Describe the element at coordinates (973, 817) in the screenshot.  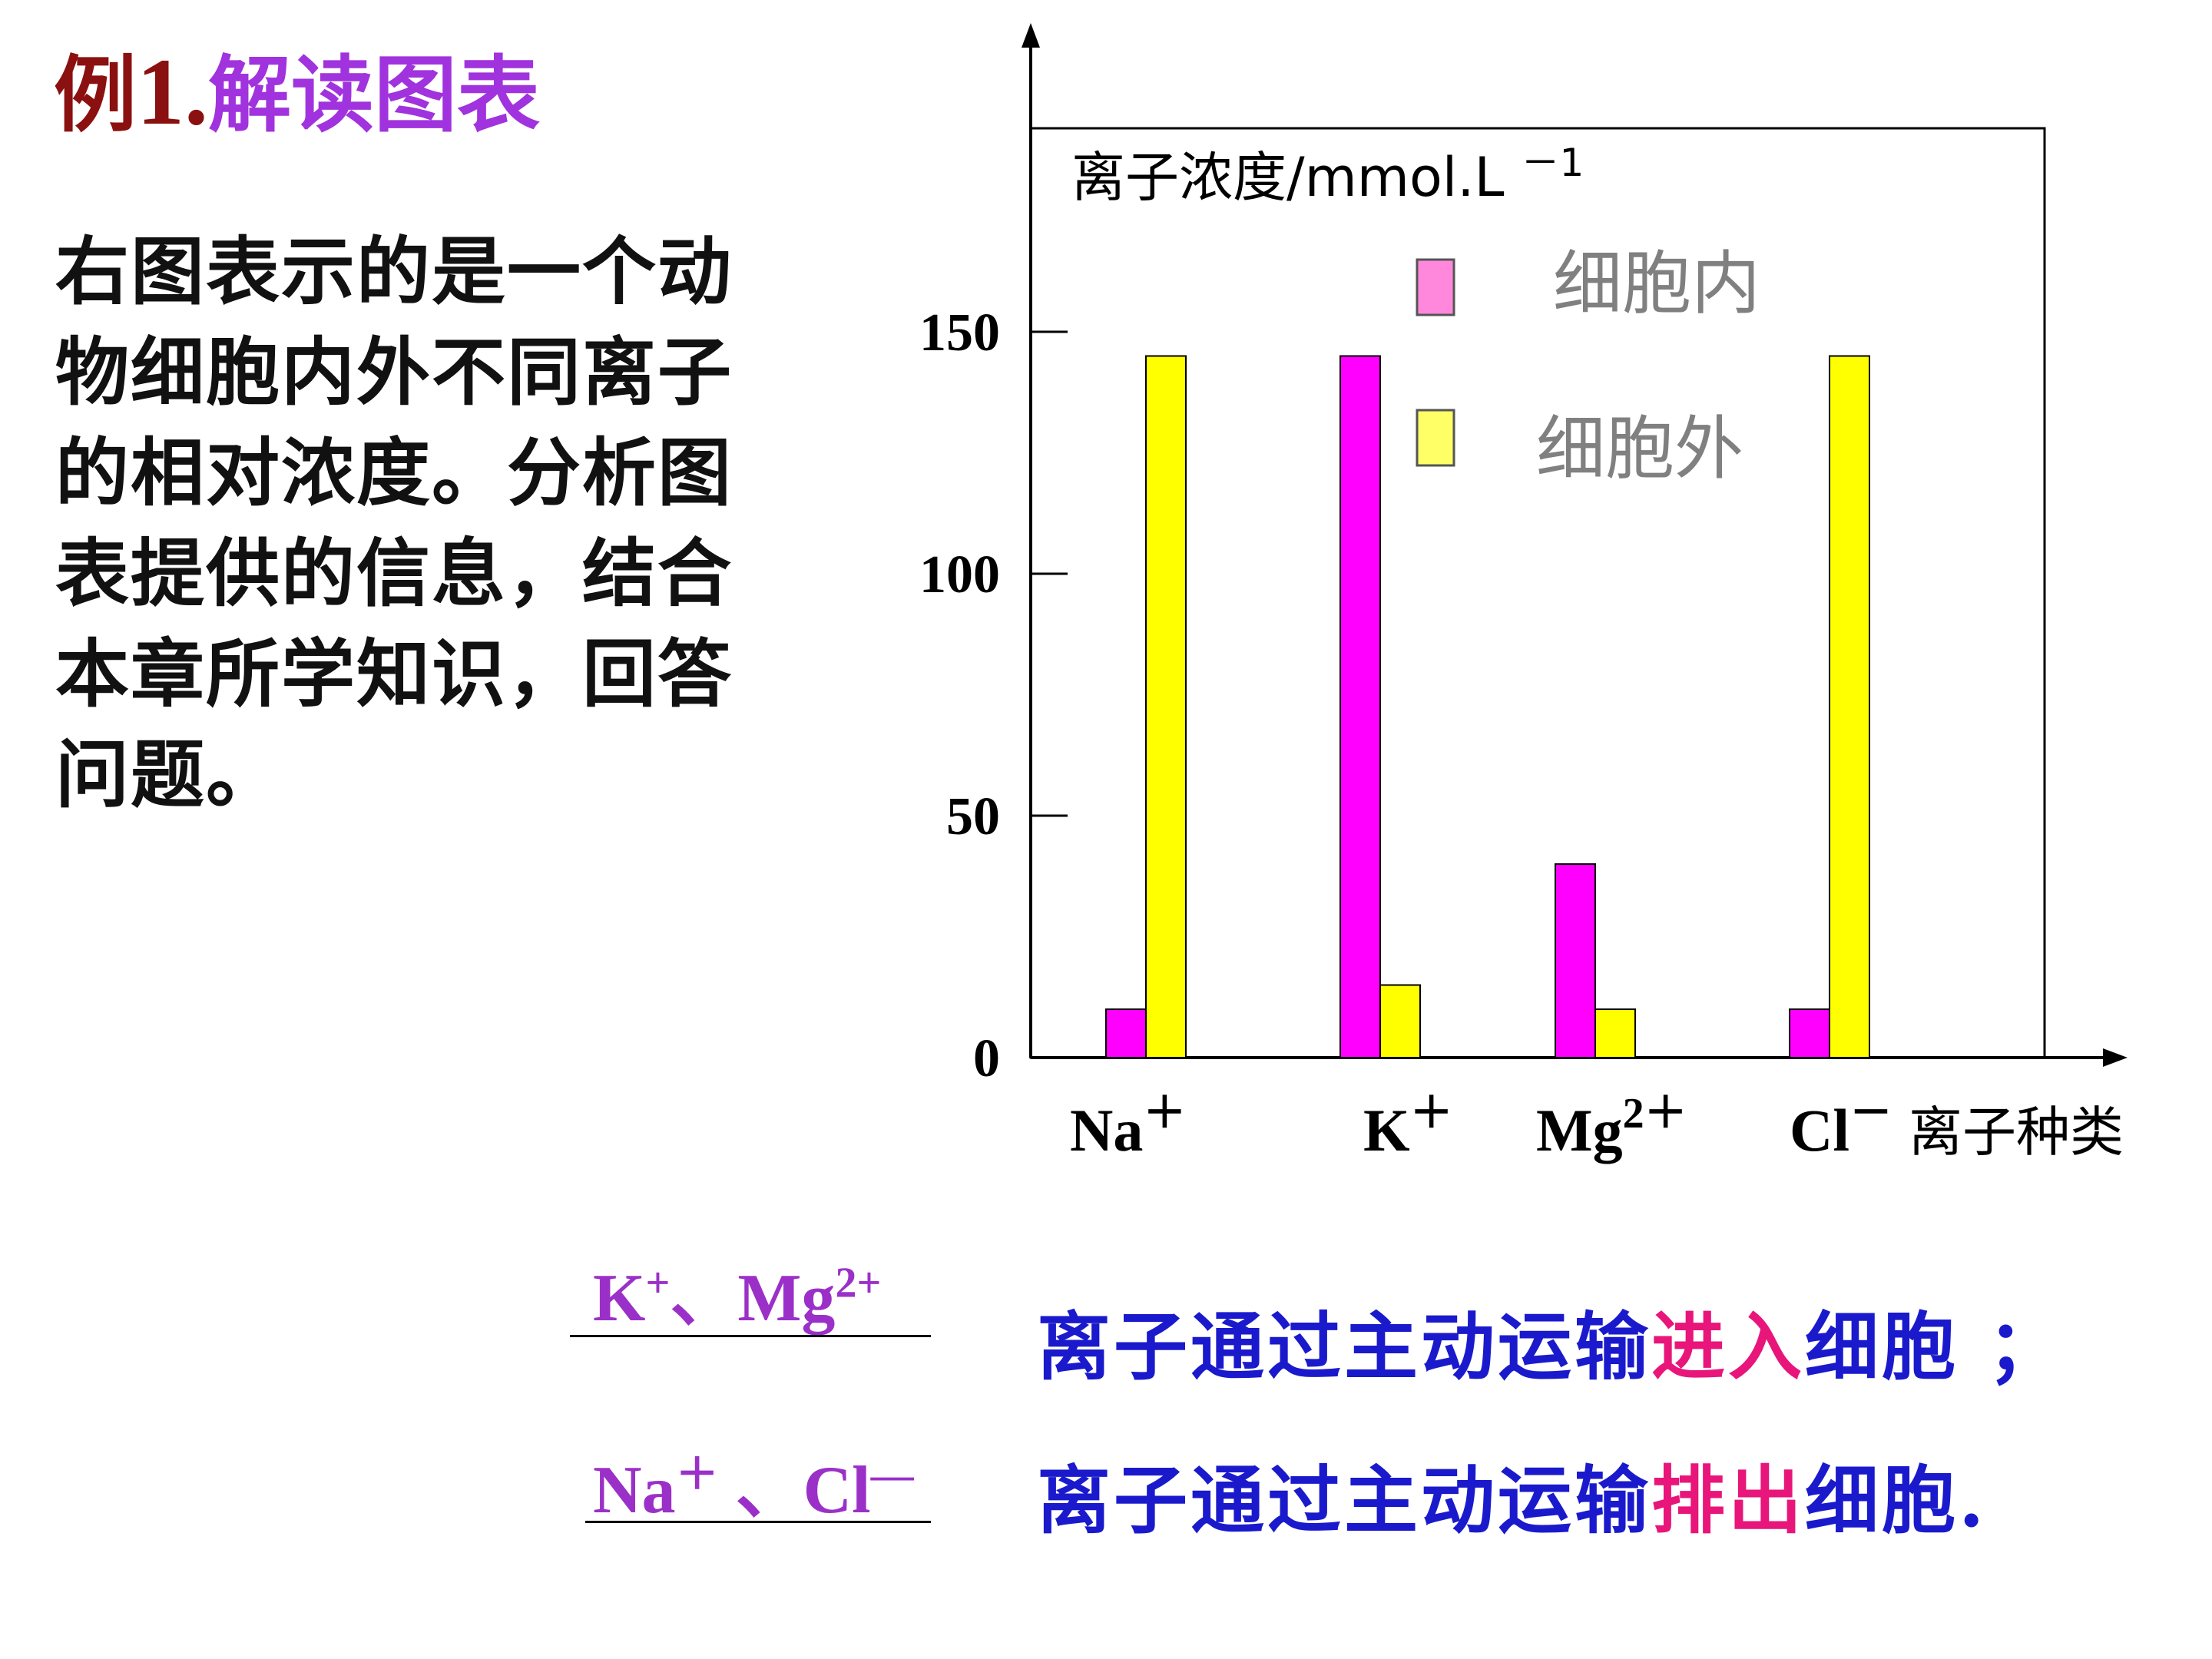
I see `y-tick-label: 50` at that location.